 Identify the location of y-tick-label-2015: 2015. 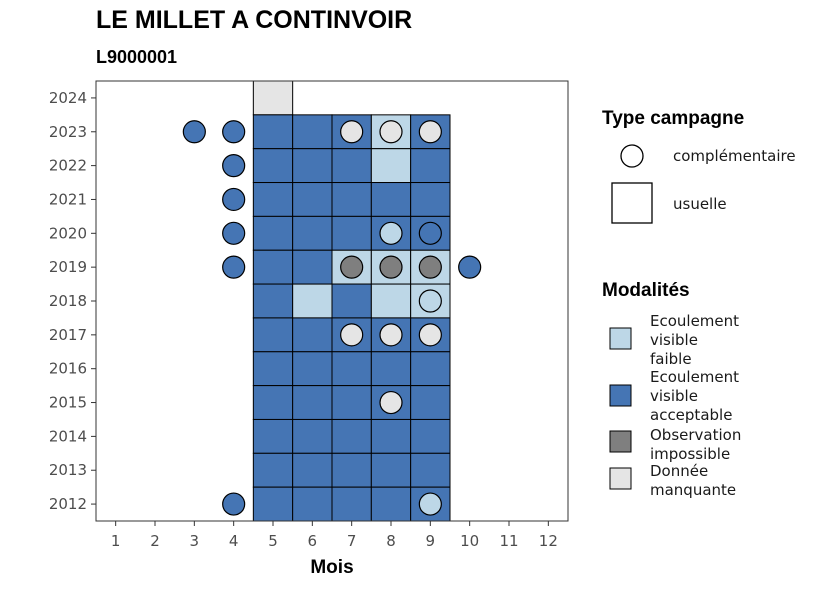
(68, 403).